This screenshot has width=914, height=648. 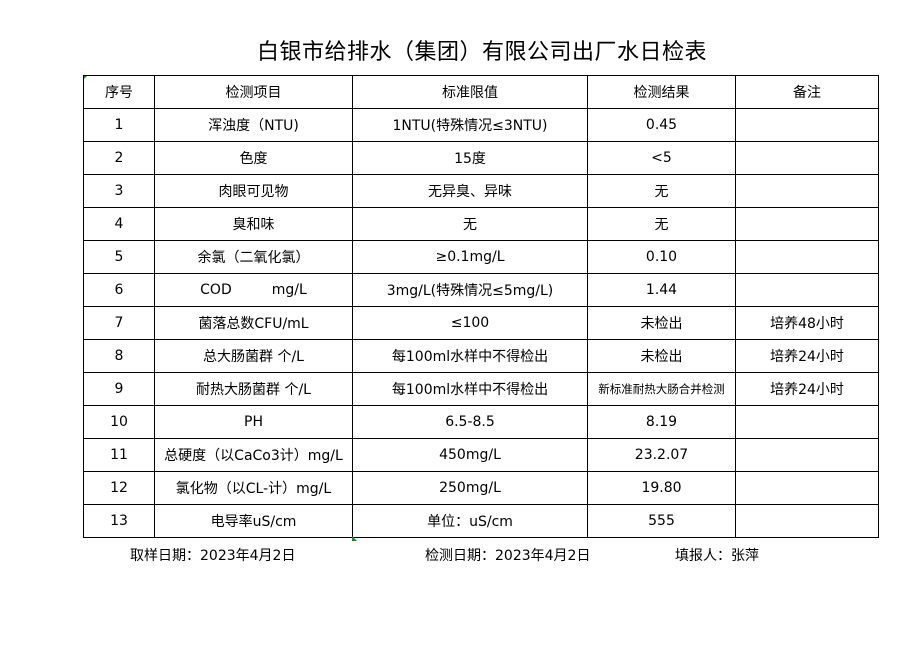 I want to click on cell-no: 1, so click(x=119, y=125).